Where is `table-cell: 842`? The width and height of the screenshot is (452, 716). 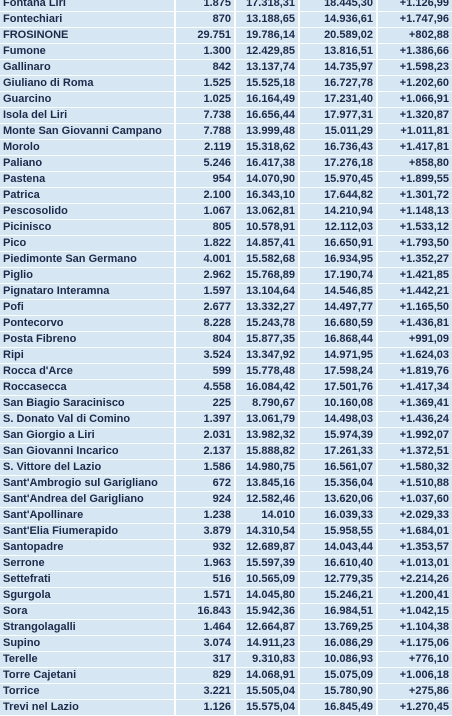 table-cell: 842 is located at coordinates (206, 67).